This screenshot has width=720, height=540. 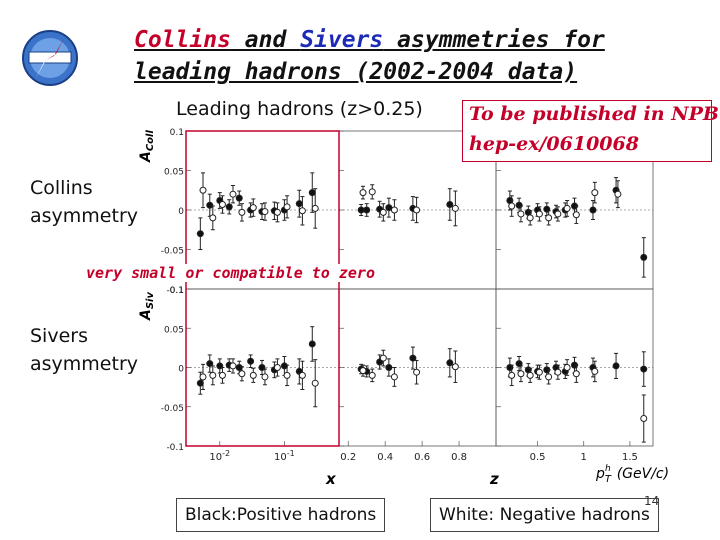 I want to click on x-tick-label: 0.6, so click(x=422, y=457).